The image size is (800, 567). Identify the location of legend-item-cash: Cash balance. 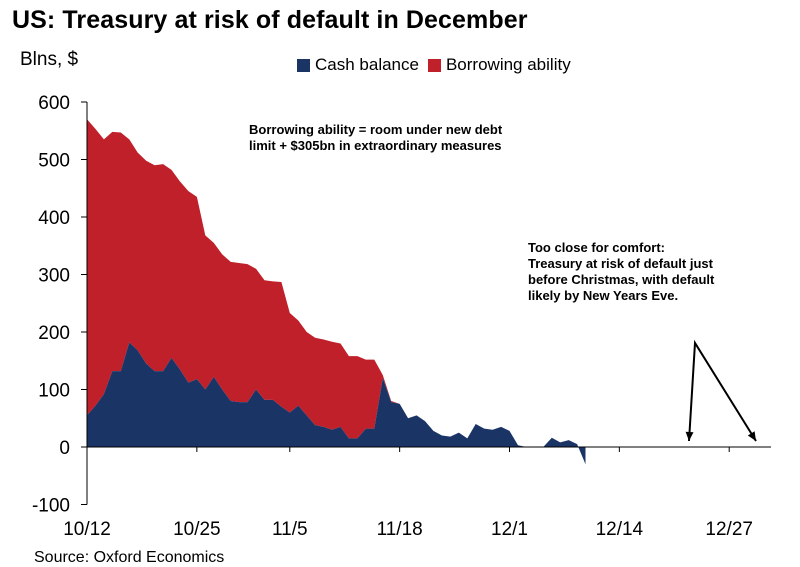
(358, 65).